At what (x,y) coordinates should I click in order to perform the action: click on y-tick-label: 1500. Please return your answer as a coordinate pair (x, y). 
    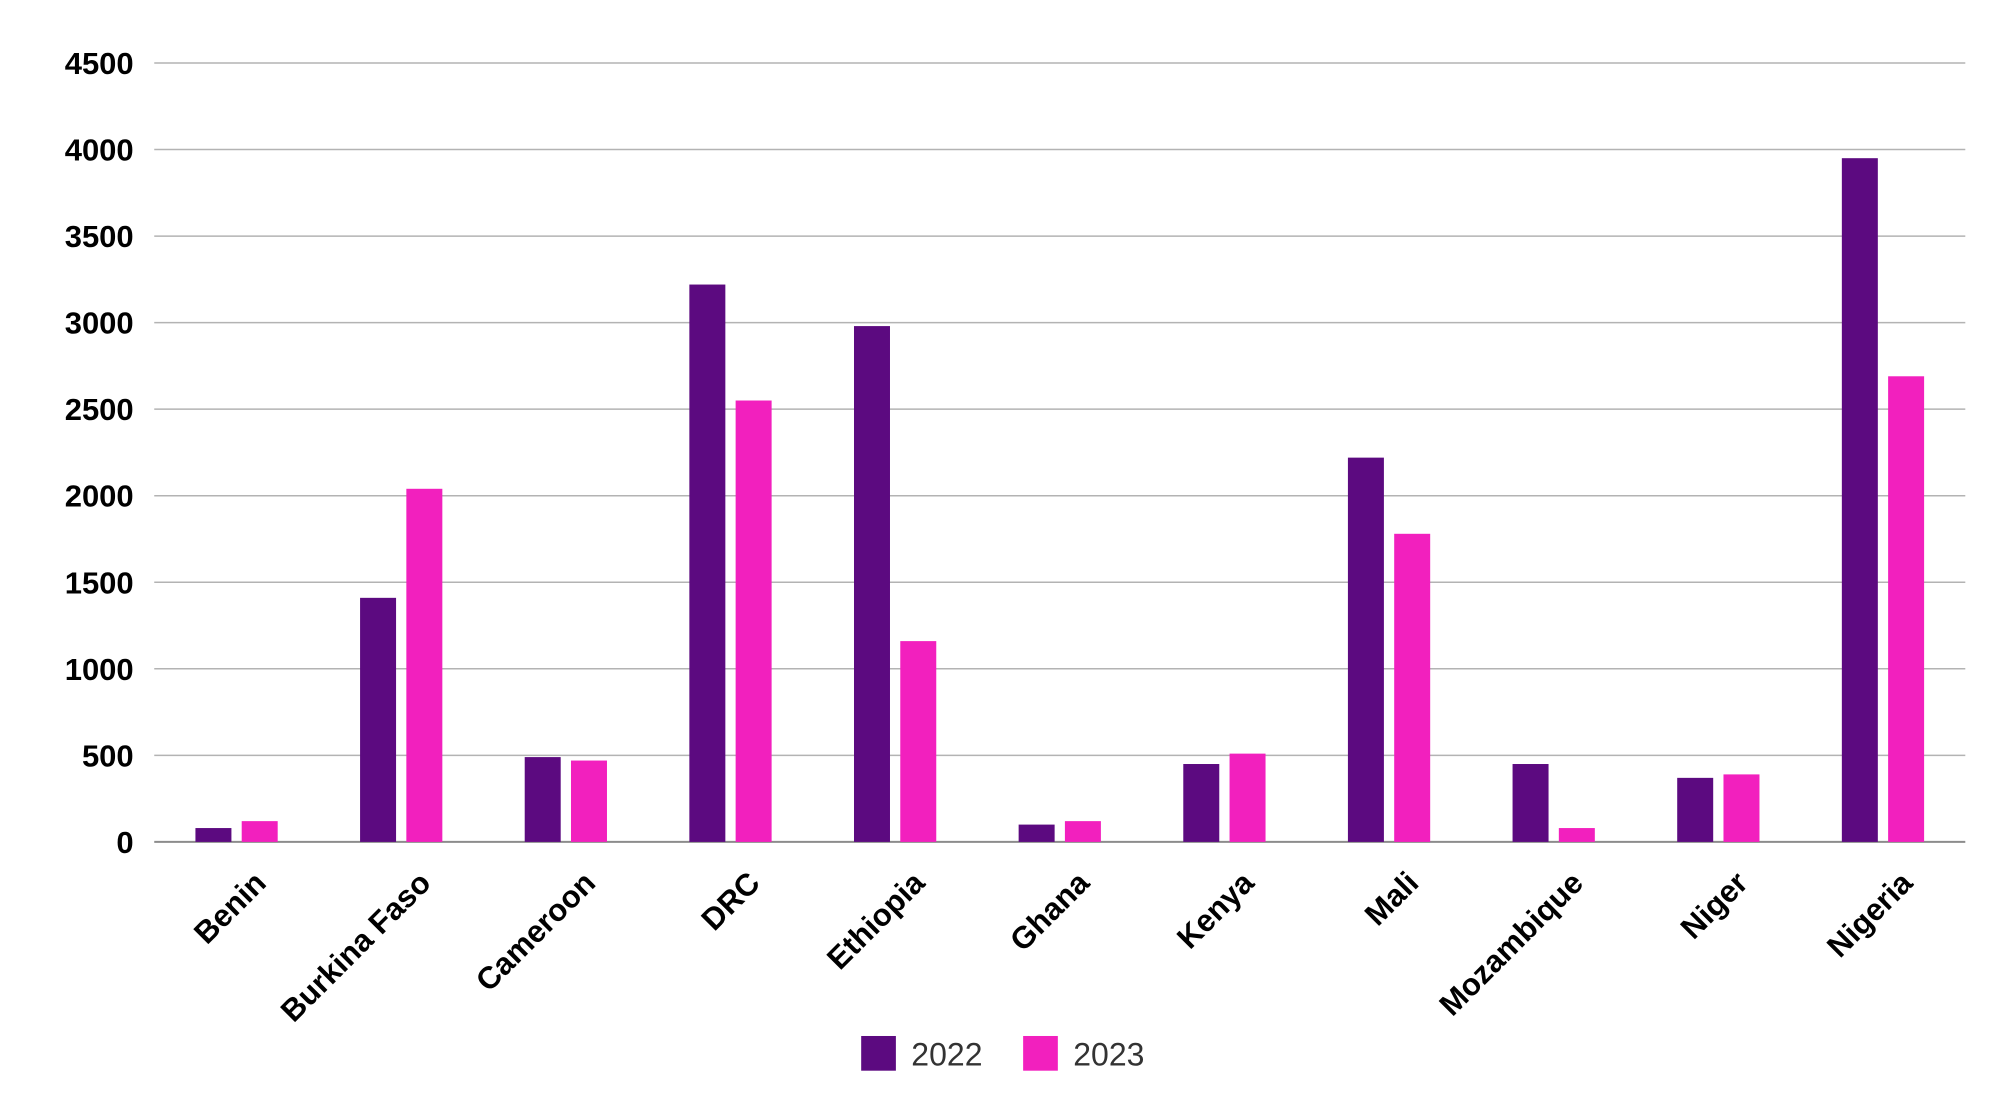
    Looking at the image, I should click on (99, 582).